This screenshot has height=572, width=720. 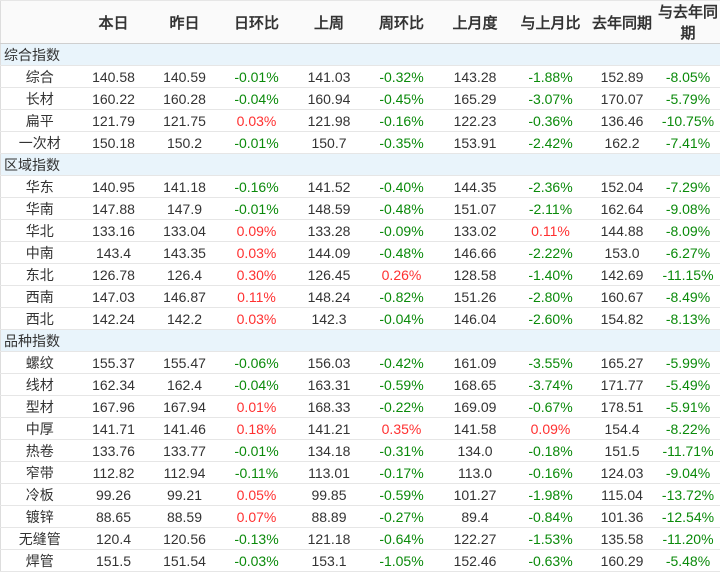 What do you see at coordinates (257, 539) in the screenshot?
I see `cell: -0.13%` at bounding box center [257, 539].